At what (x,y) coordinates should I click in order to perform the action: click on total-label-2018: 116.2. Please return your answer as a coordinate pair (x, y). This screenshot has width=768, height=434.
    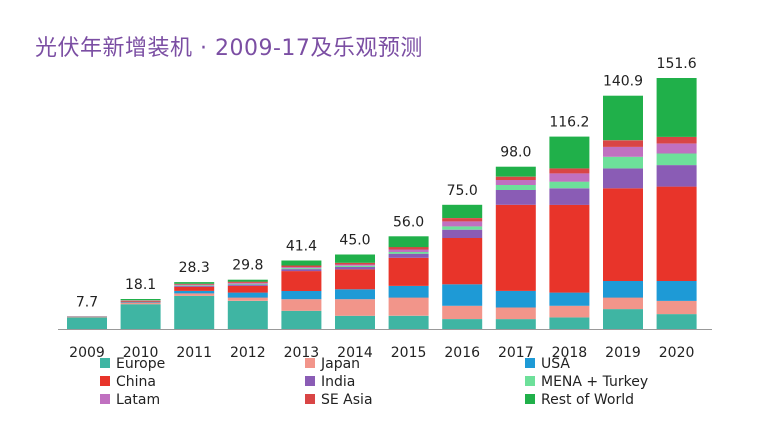
    Looking at the image, I should click on (569, 123).